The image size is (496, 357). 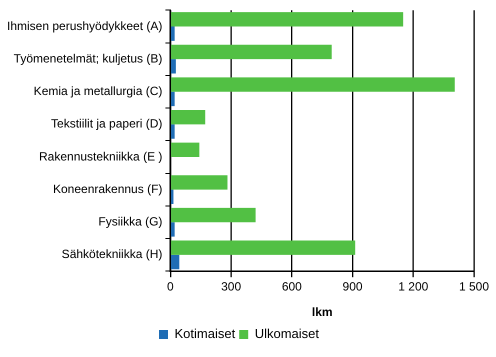 I want to click on y-tick-label: Koneenrakennus (F), so click(x=107, y=189).